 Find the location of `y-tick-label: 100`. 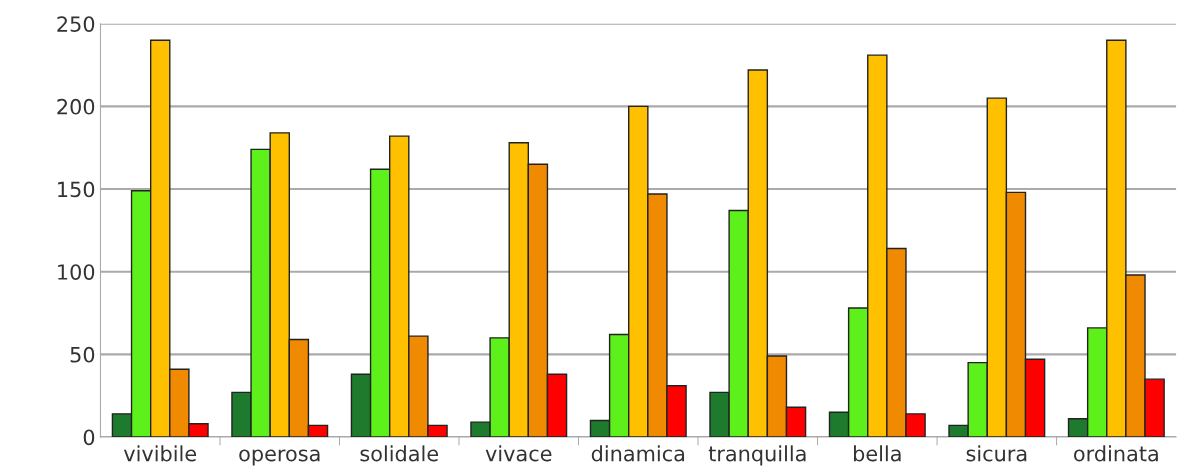

y-tick-label: 100 is located at coordinates (76, 272).